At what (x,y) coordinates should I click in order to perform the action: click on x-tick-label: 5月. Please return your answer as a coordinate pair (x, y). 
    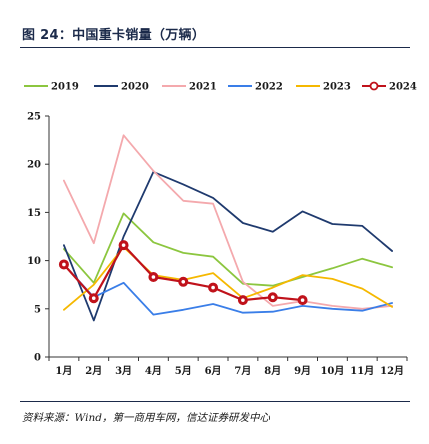
    Looking at the image, I should click on (183, 371).